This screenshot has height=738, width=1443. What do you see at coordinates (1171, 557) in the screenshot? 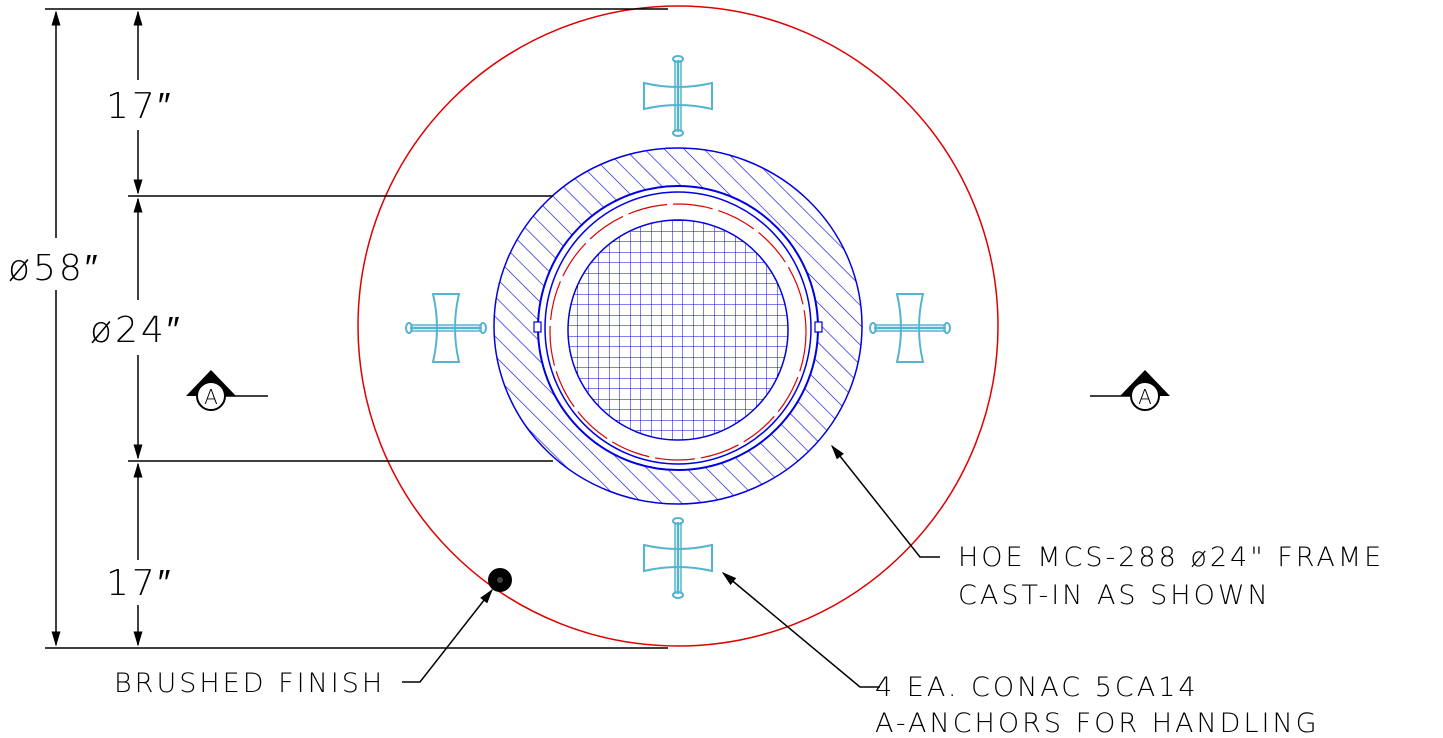
I see `frame-callout-line1: HOE MCS-288 ø24" FRAME` at bounding box center [1171, 557].